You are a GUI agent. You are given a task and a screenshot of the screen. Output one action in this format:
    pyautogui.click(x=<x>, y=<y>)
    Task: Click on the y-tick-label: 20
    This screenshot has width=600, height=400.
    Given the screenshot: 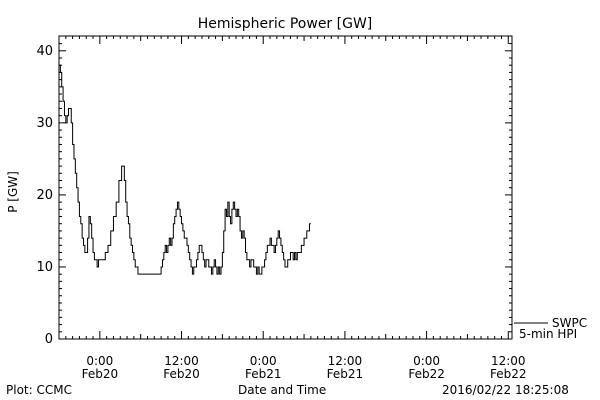 What is the action you would take?
    pyautogui.click(x=44, y=195)
    